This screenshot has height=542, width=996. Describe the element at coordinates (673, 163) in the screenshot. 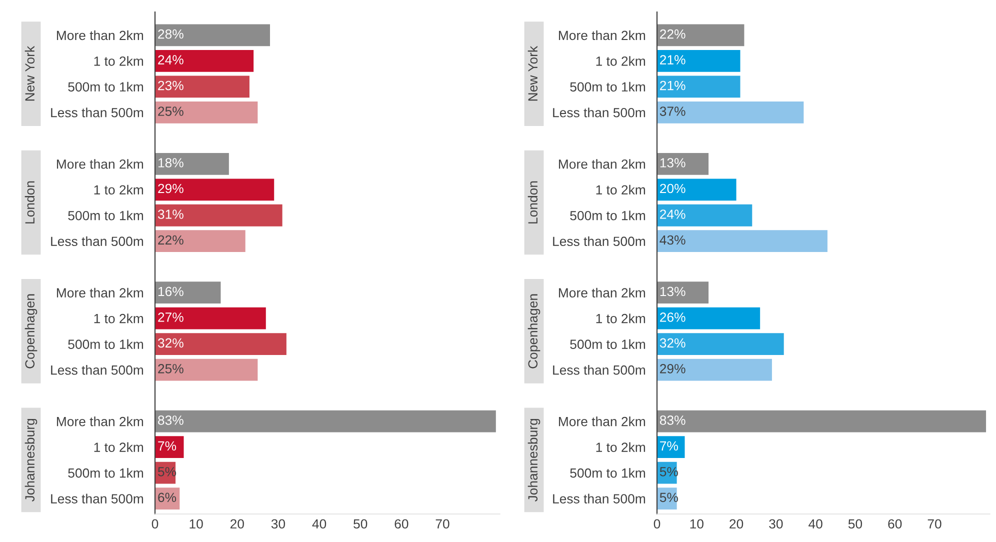

I see `data-label: 13%` at that location.